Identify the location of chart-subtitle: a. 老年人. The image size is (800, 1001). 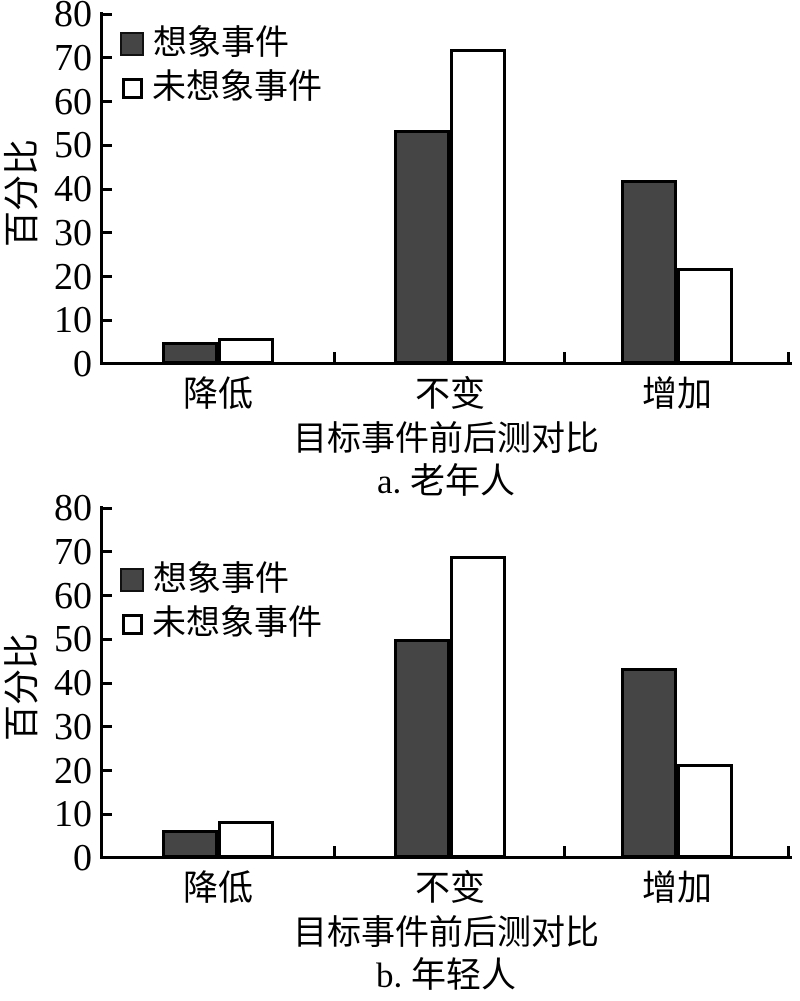
(446, 481).